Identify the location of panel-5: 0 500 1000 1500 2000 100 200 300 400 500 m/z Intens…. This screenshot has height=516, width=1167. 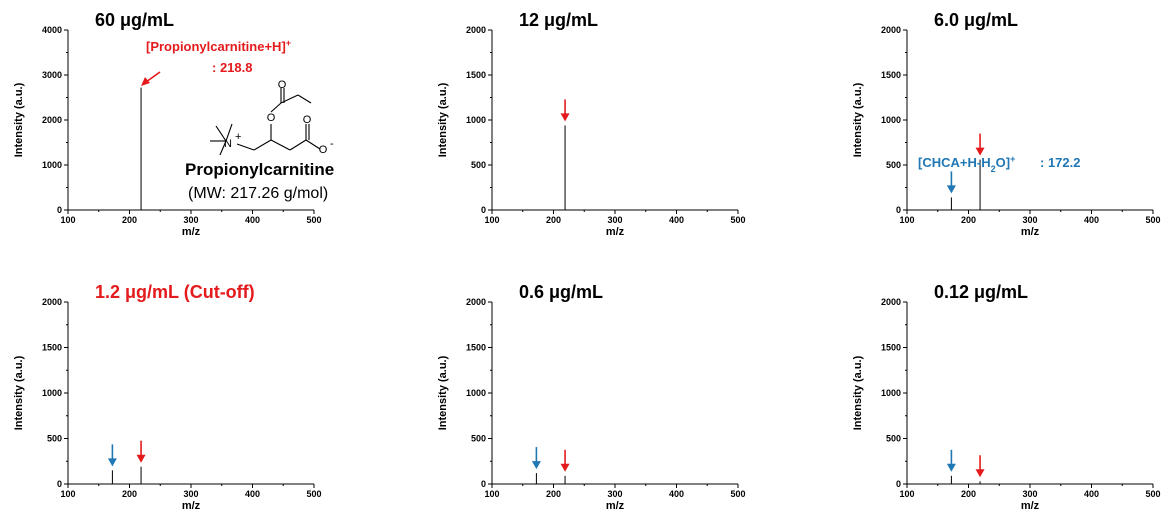
(591, 397).